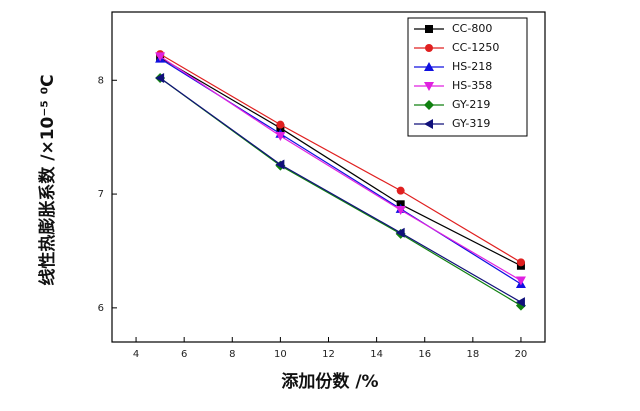 The image size is (640, 411). I want to click on legend-label: CC-800, so click(472, 28).